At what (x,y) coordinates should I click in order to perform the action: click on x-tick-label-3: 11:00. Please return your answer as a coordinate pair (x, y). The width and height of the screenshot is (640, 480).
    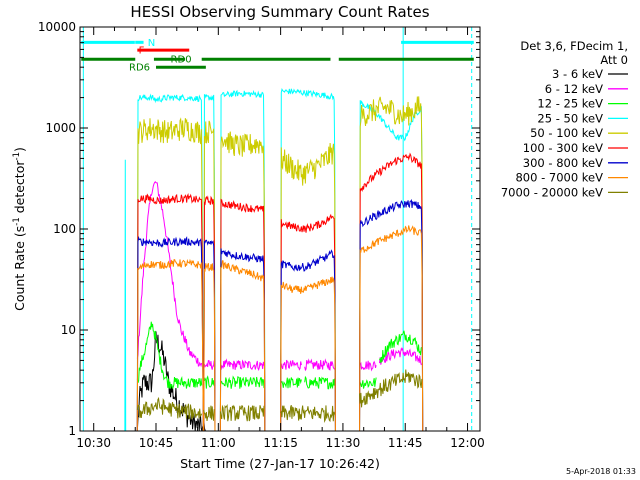
    Looking at the image, I should click on (218, 443).